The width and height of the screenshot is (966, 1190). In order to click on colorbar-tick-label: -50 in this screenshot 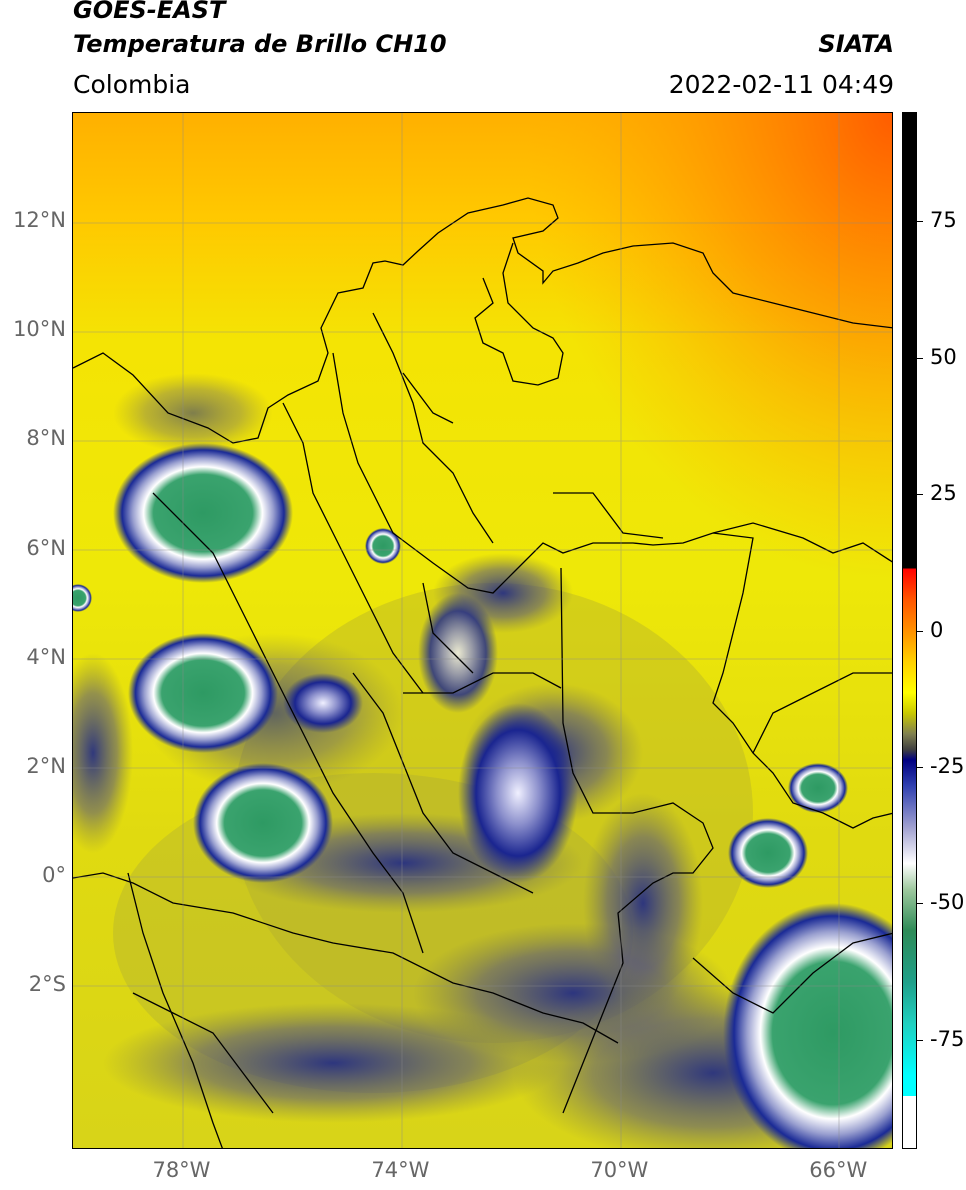, I will do `click(947, 902)`.